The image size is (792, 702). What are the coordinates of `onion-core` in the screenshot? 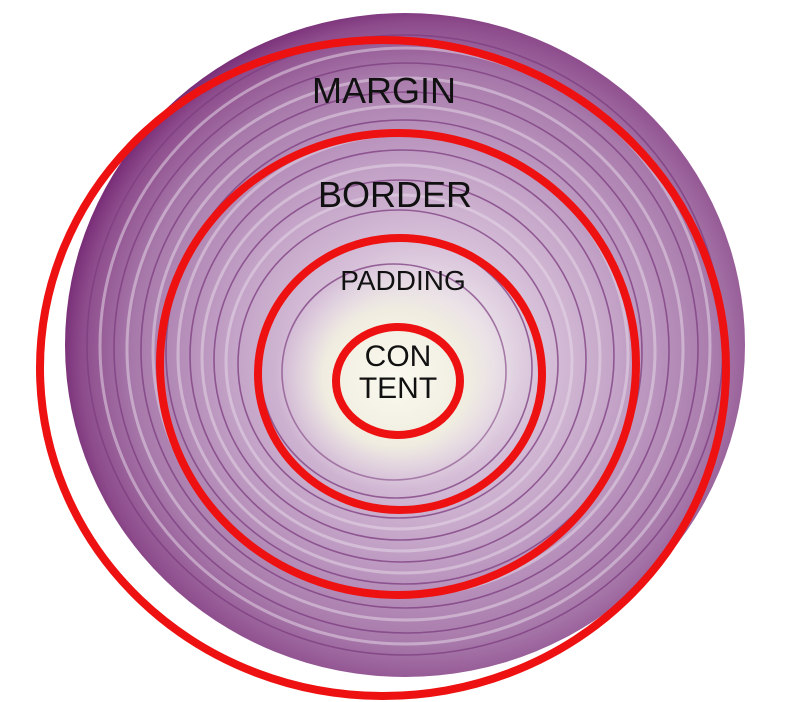 It's located at (396, 378).